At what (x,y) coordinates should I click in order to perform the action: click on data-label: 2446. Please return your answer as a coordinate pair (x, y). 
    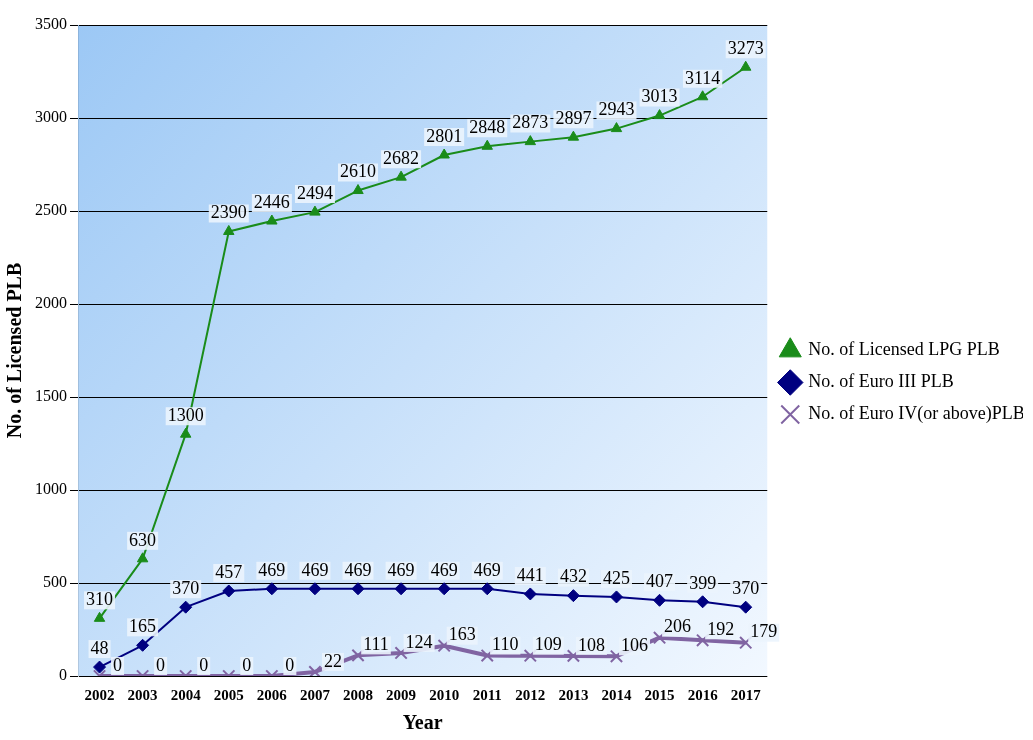
    Looking at the image, I should click on (271, 201).